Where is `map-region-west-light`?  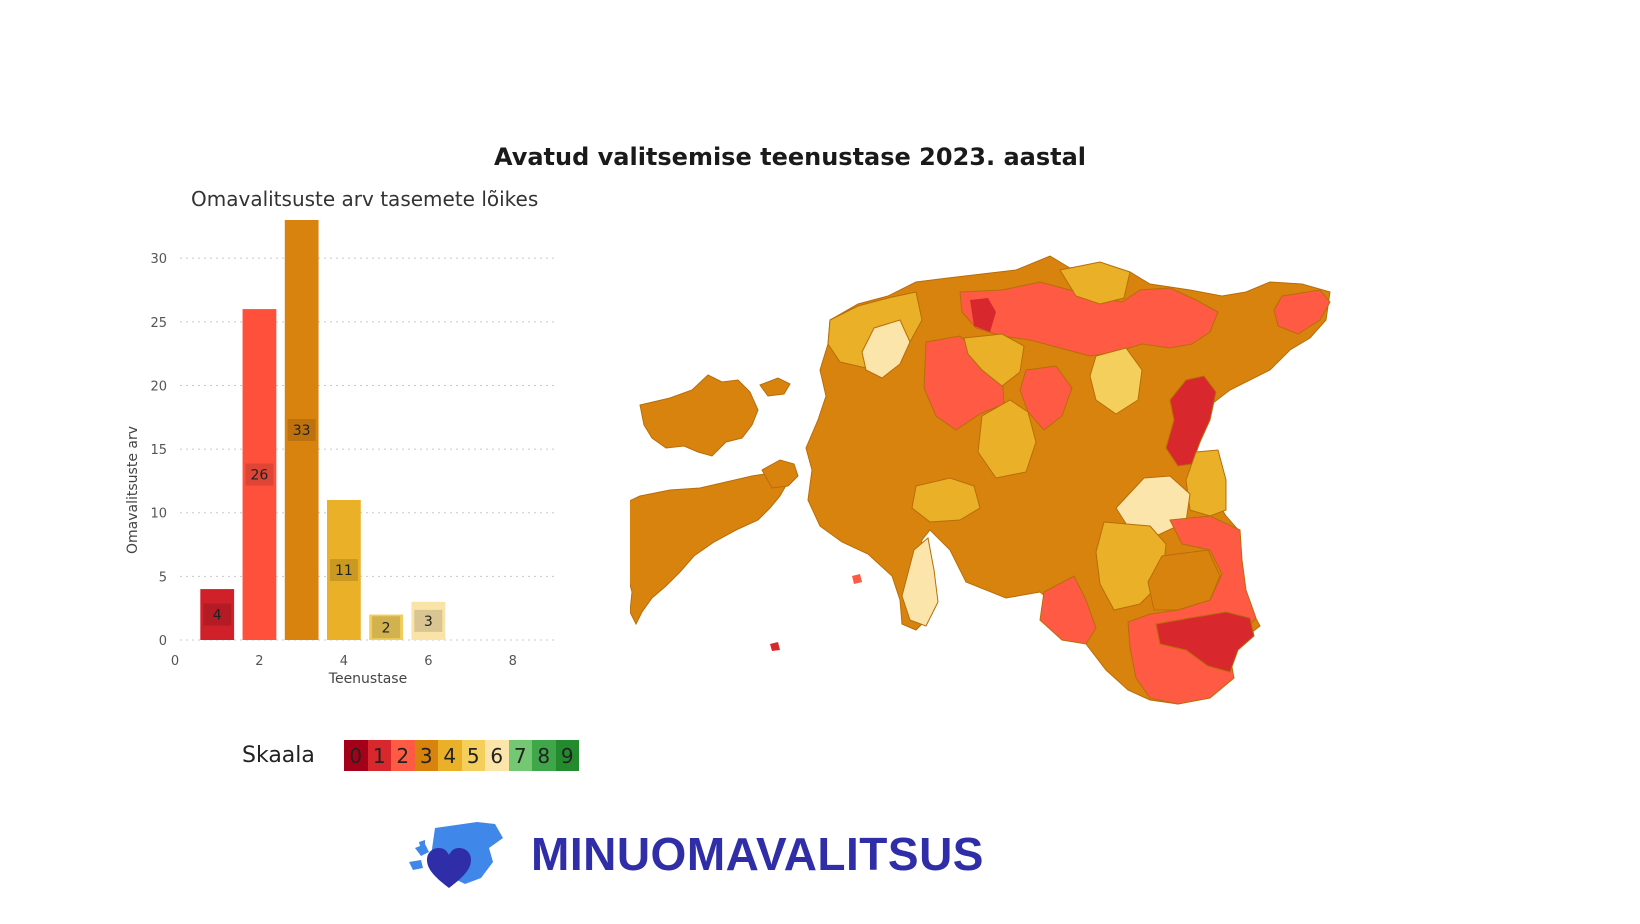
map-region-west-light is located at coordinates (886, 349).